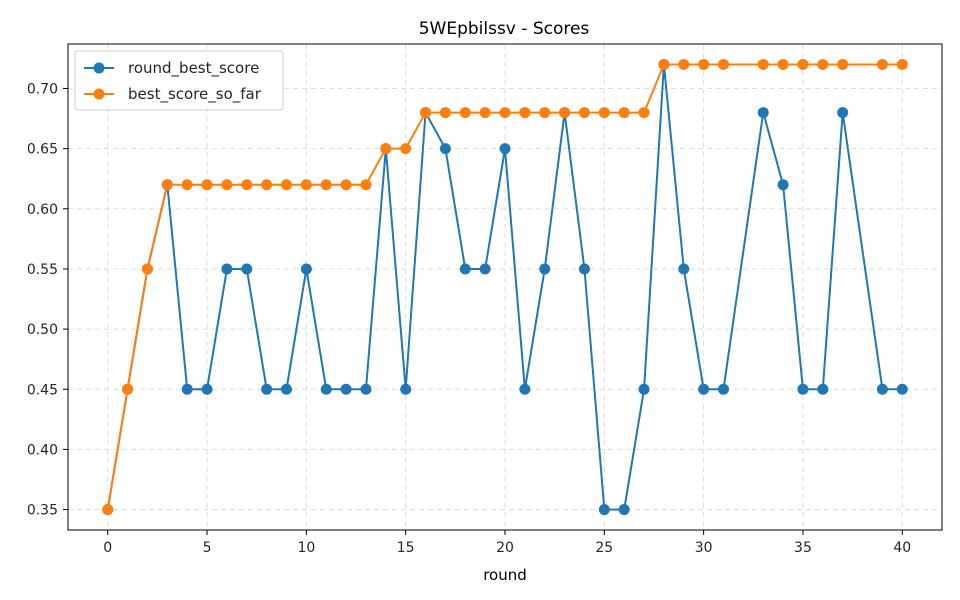  Describe the element at coordinates (505, 575) in the screenshot. I see `x-axis-label: round` at that location.